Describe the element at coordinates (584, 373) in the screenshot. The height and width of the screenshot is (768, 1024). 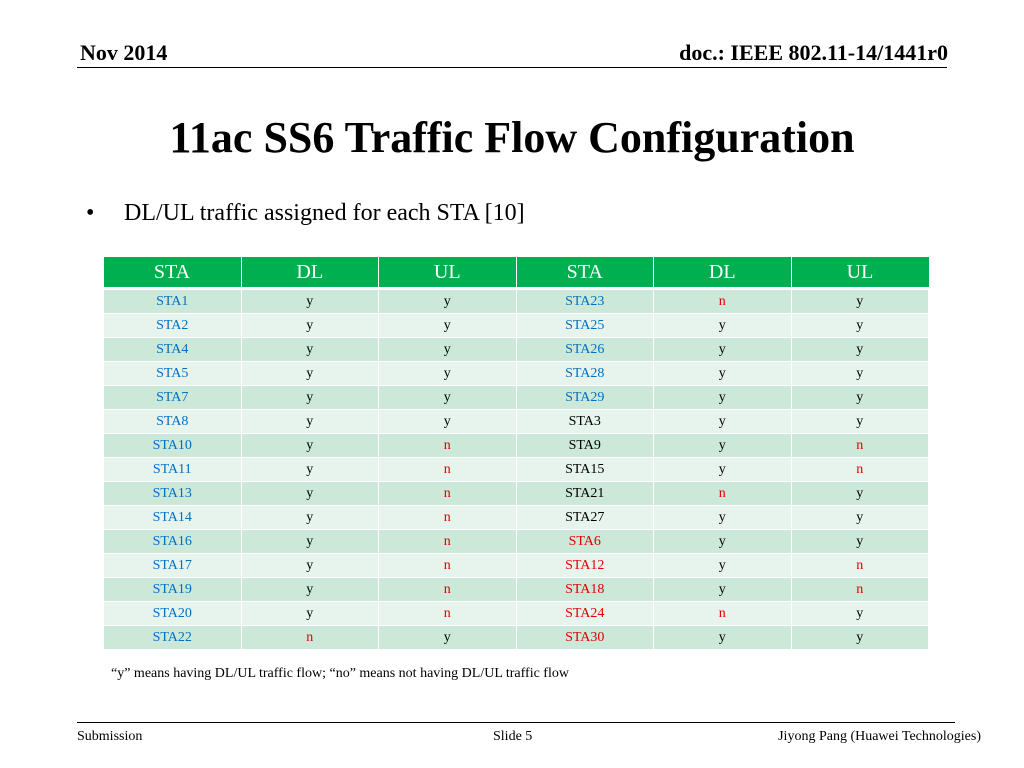
I see `table-cell: STA28` at that location.